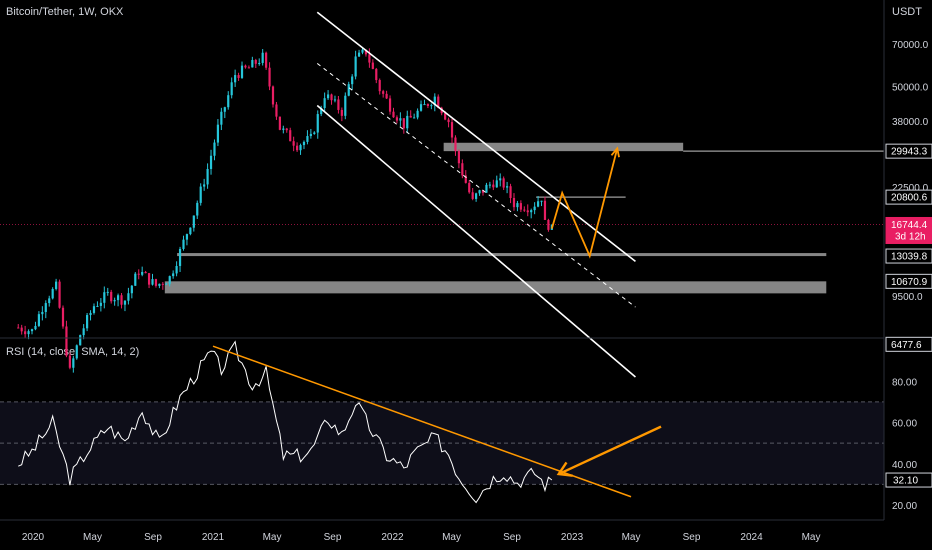 The width and height of the screenshot is (932, 550). I want to click on time-tick-label: 2023, so click(572, 537).